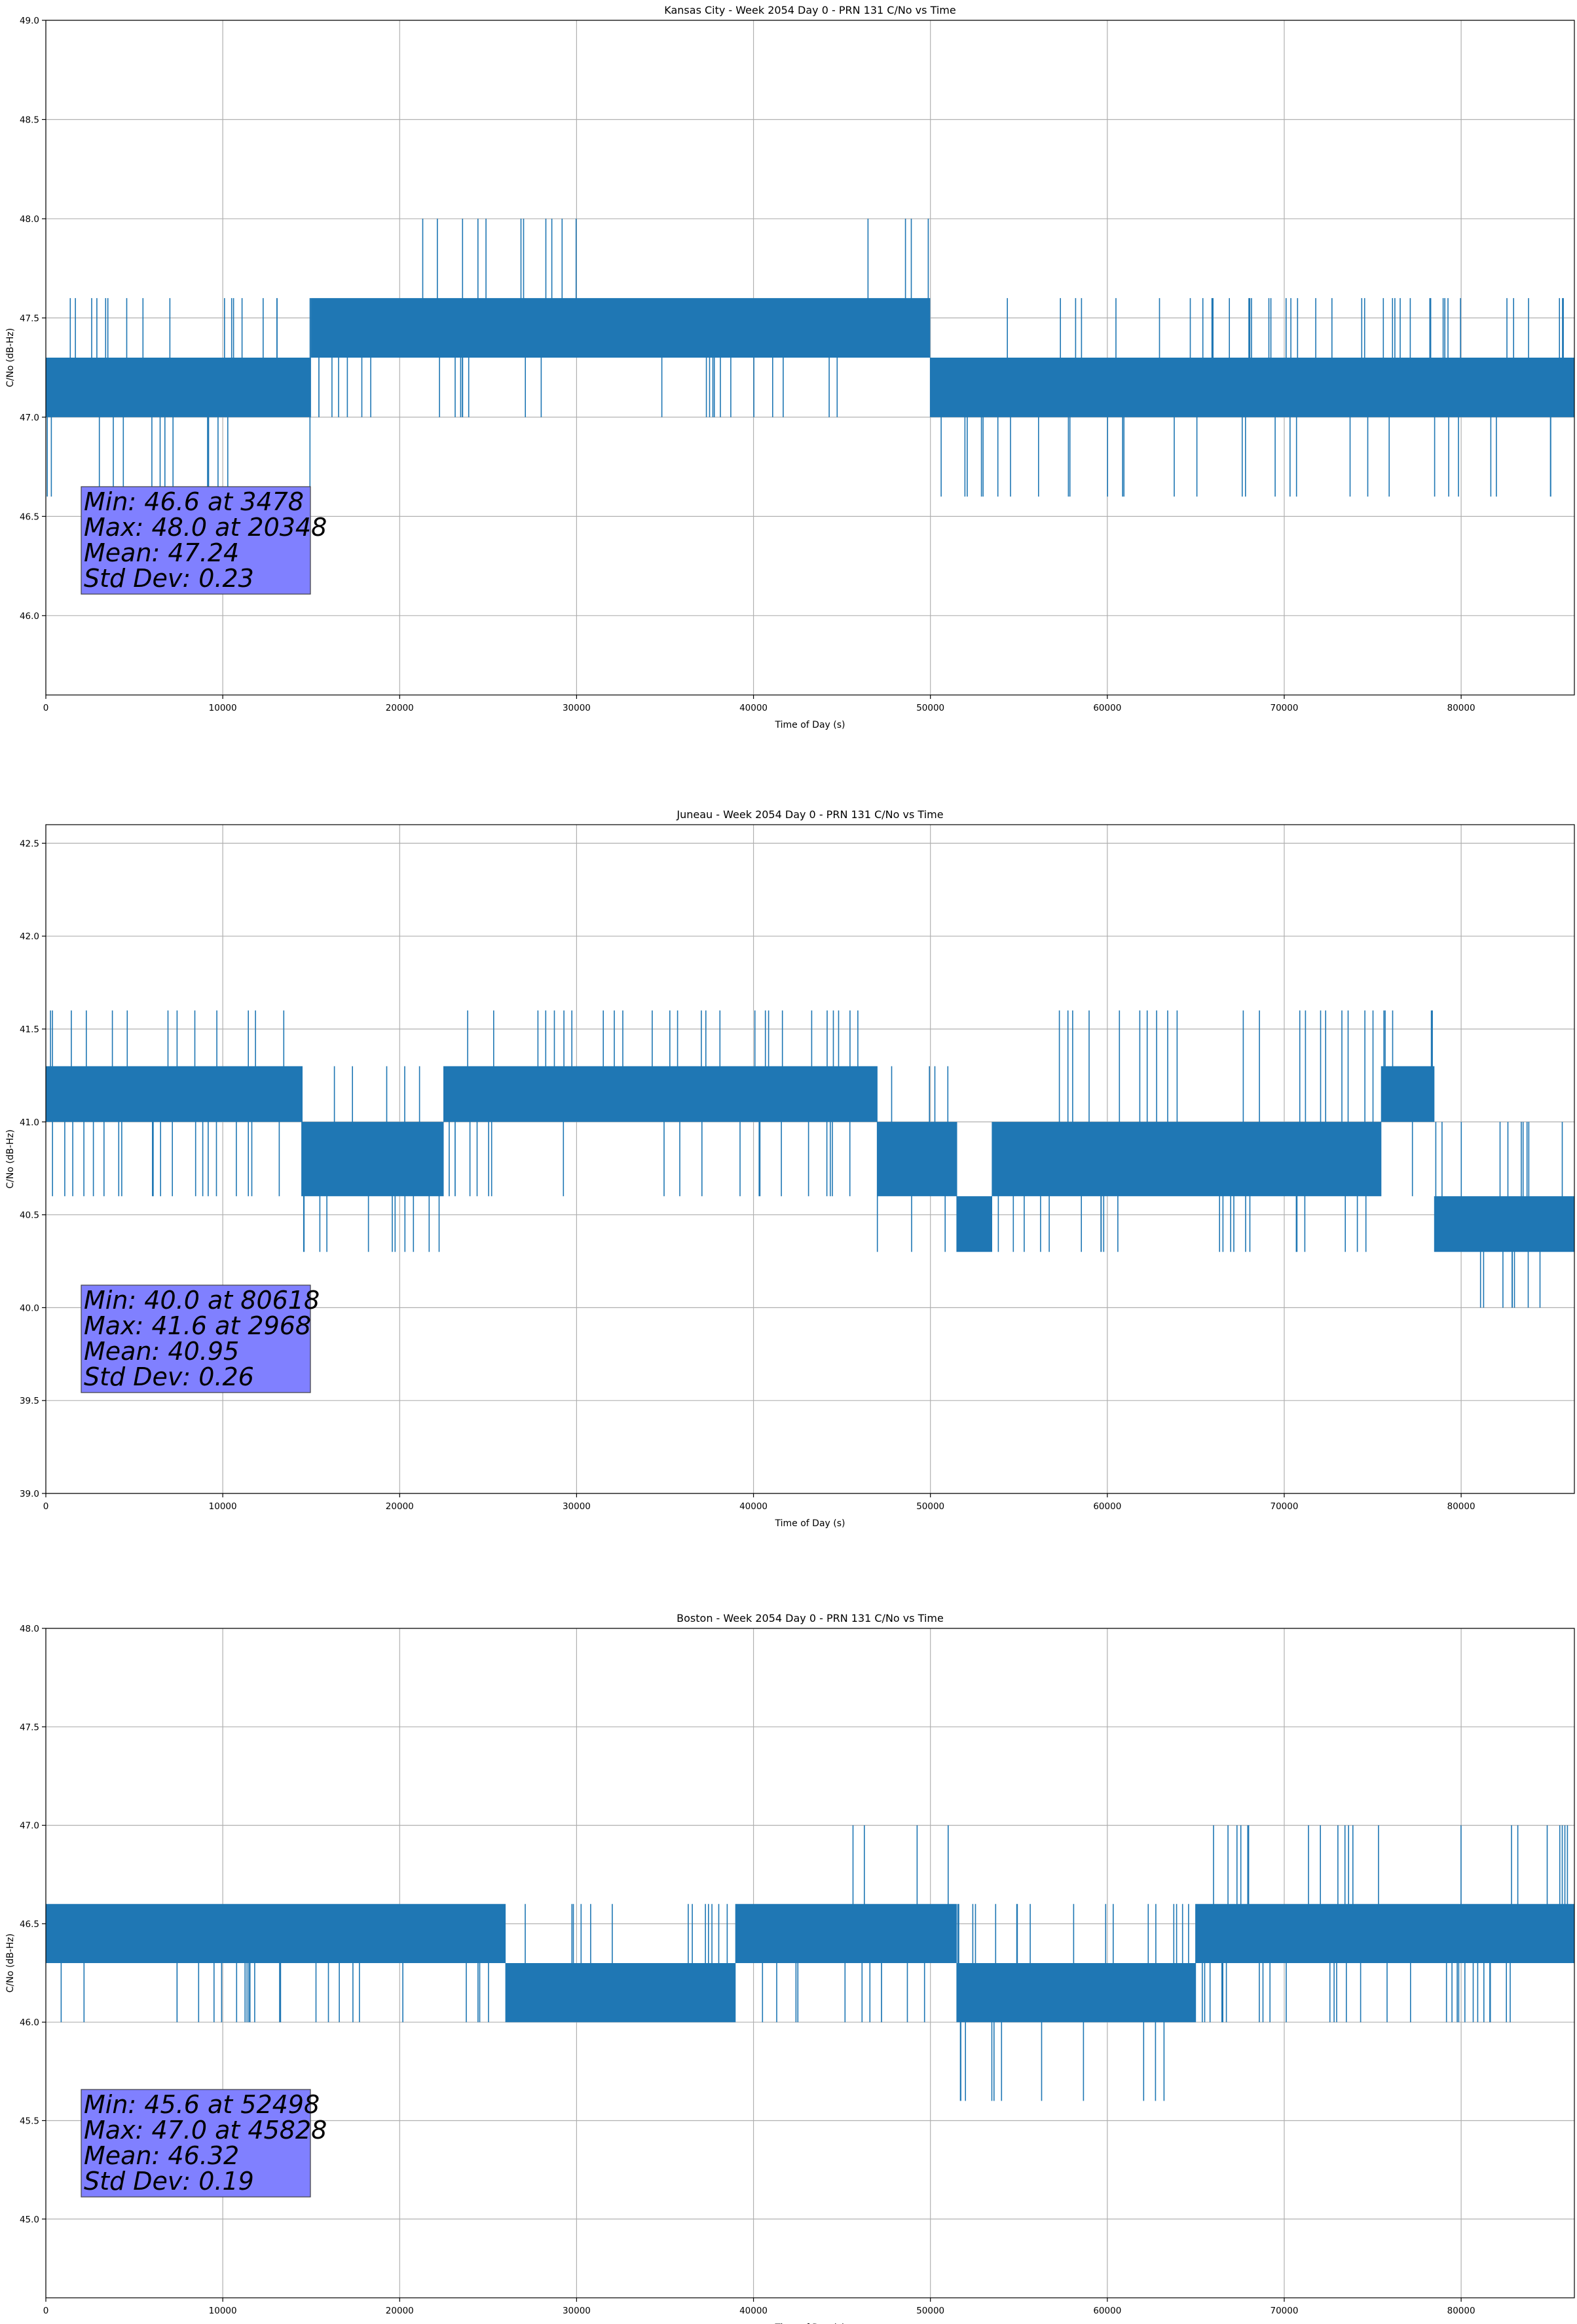 The width and height of the screenshot is (1577, 2324). What do you see at coordinates (202, 1300) in the screenshot?
I see `stats-line: Min: 40.0 at 80618` at bounding box center [202, 1300].